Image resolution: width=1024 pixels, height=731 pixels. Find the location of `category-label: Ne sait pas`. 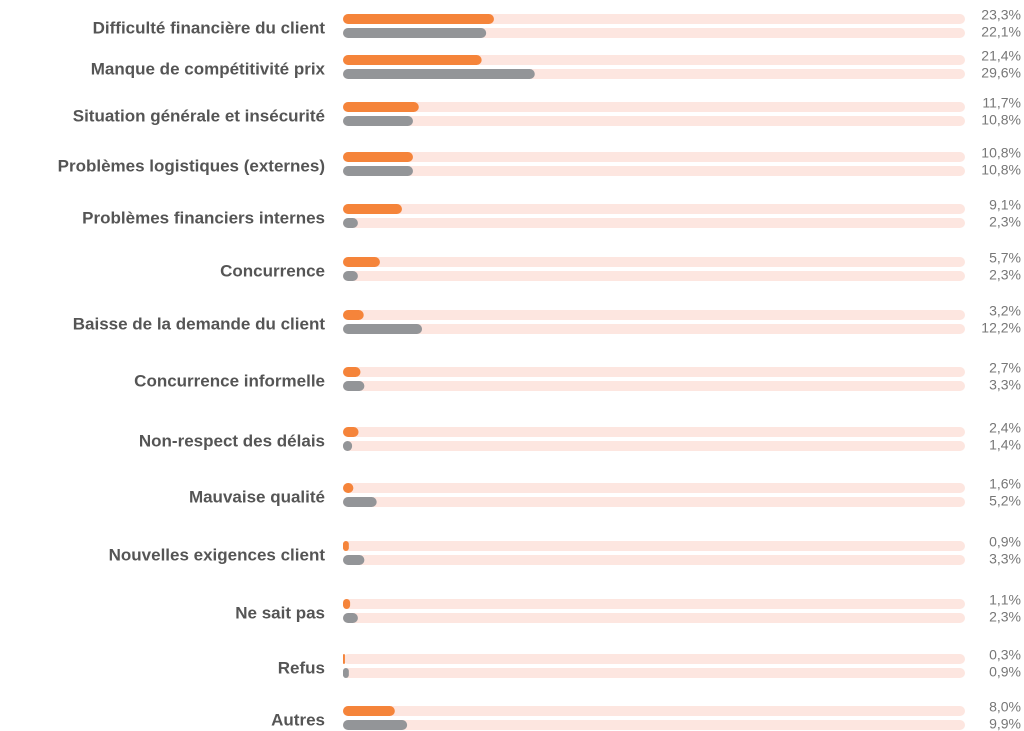

category-label: Ne sait pas is located at coordinates (280, 612).